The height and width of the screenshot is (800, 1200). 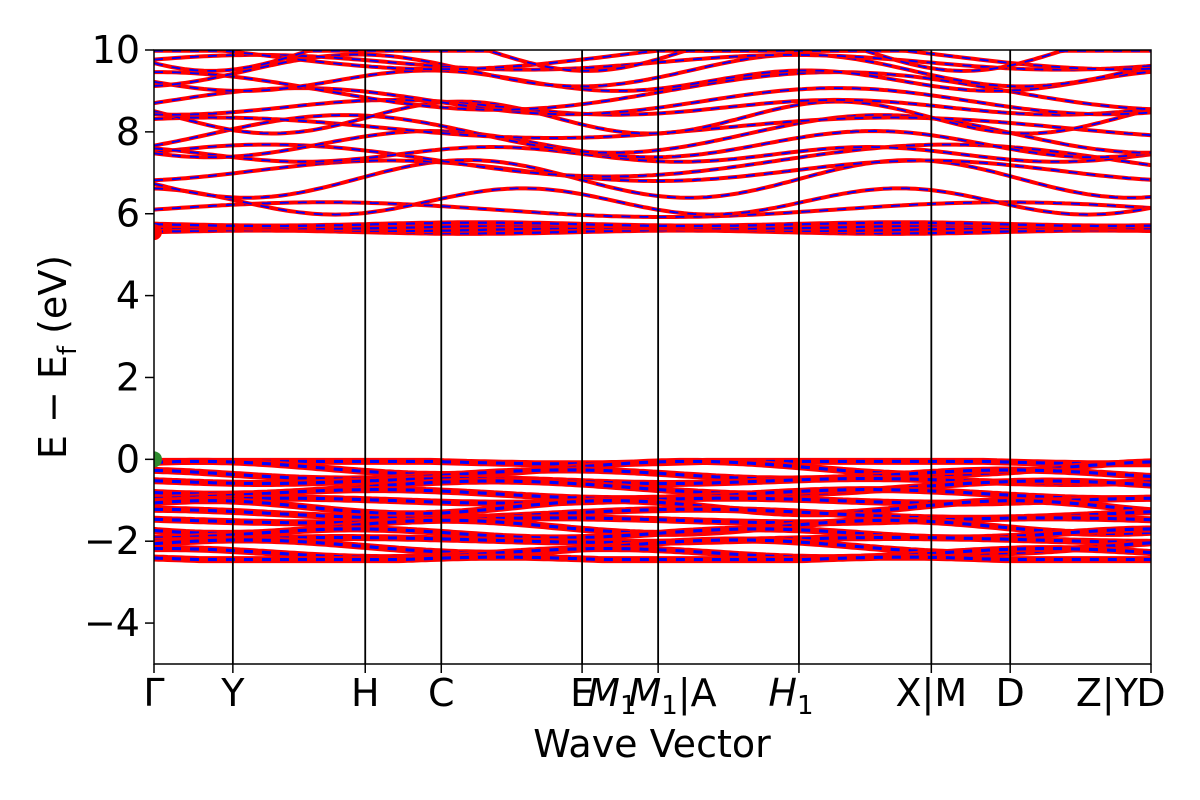 What do you see at coordinates (112, 623) in the screenshot?
I see `y-tick-label: −4` at bounding box center [112, 623].